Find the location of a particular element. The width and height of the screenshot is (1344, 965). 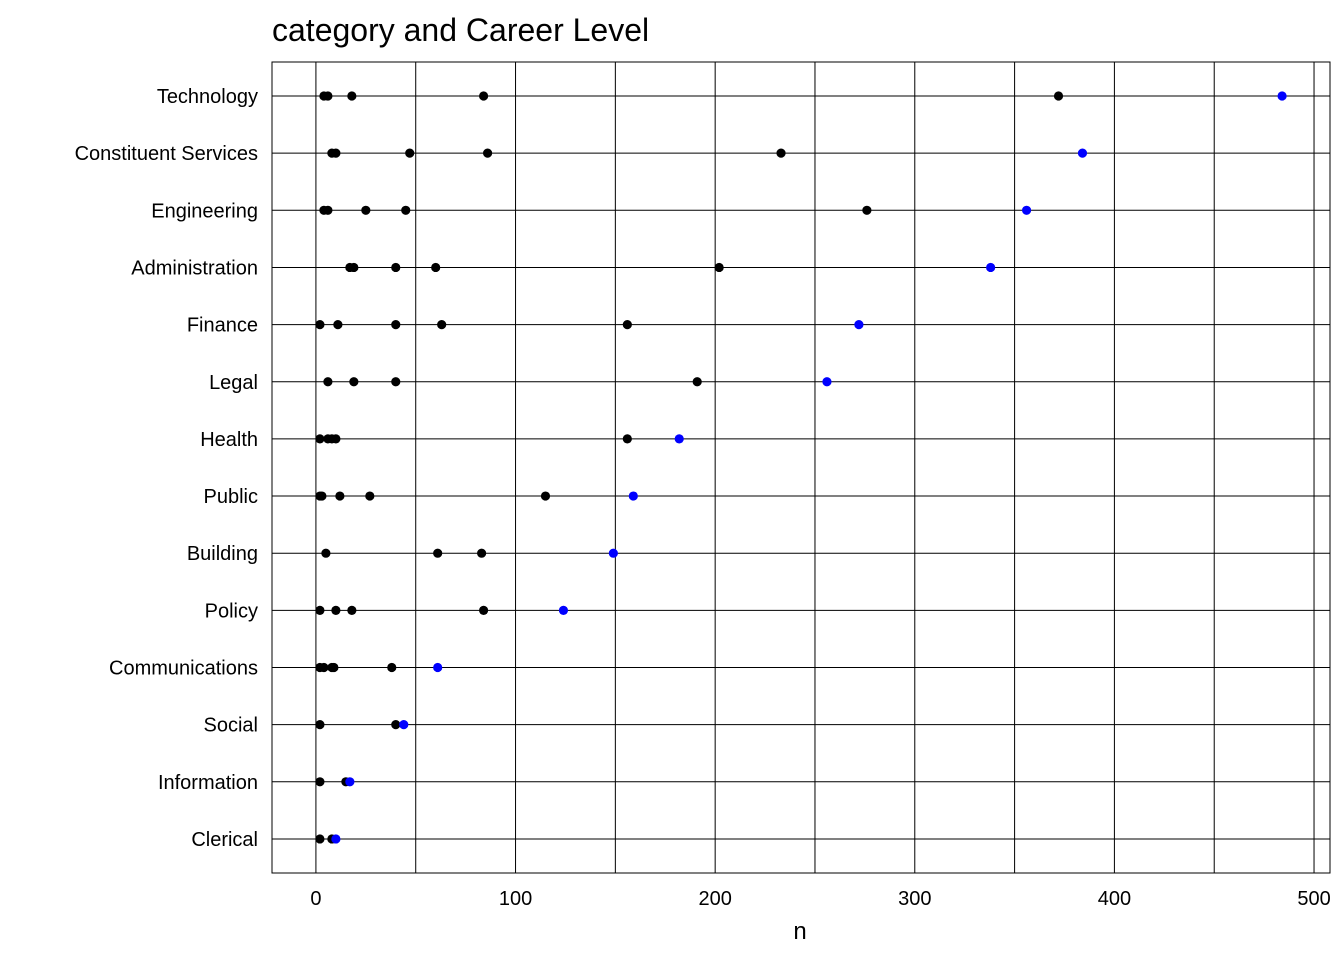

y-tick-label: Clerical is located at coordinates (224, 840).